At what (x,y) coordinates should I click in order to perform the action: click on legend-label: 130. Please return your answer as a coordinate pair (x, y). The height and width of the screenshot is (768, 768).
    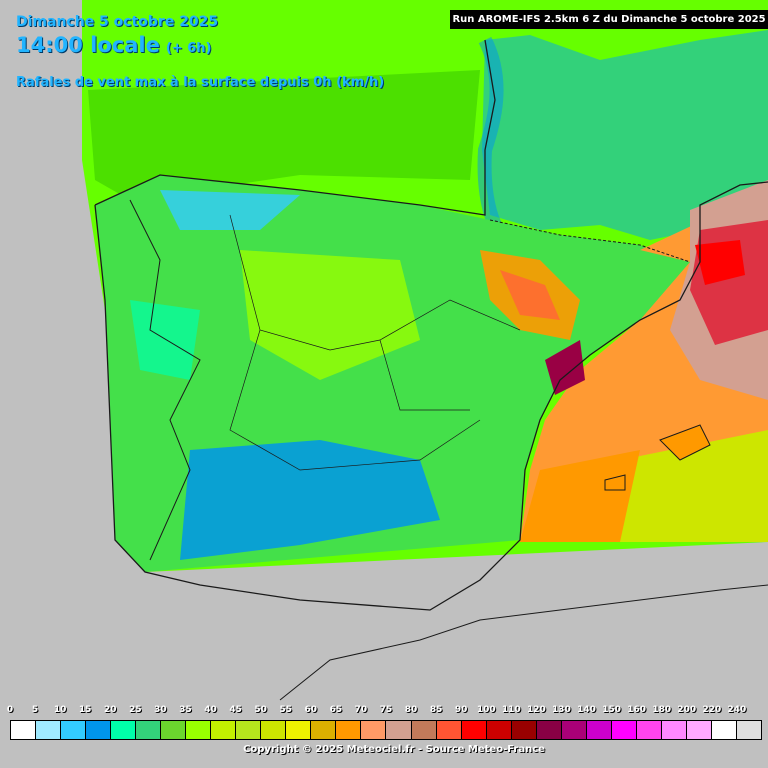
    Looking at the image, I should click on (561, 710).